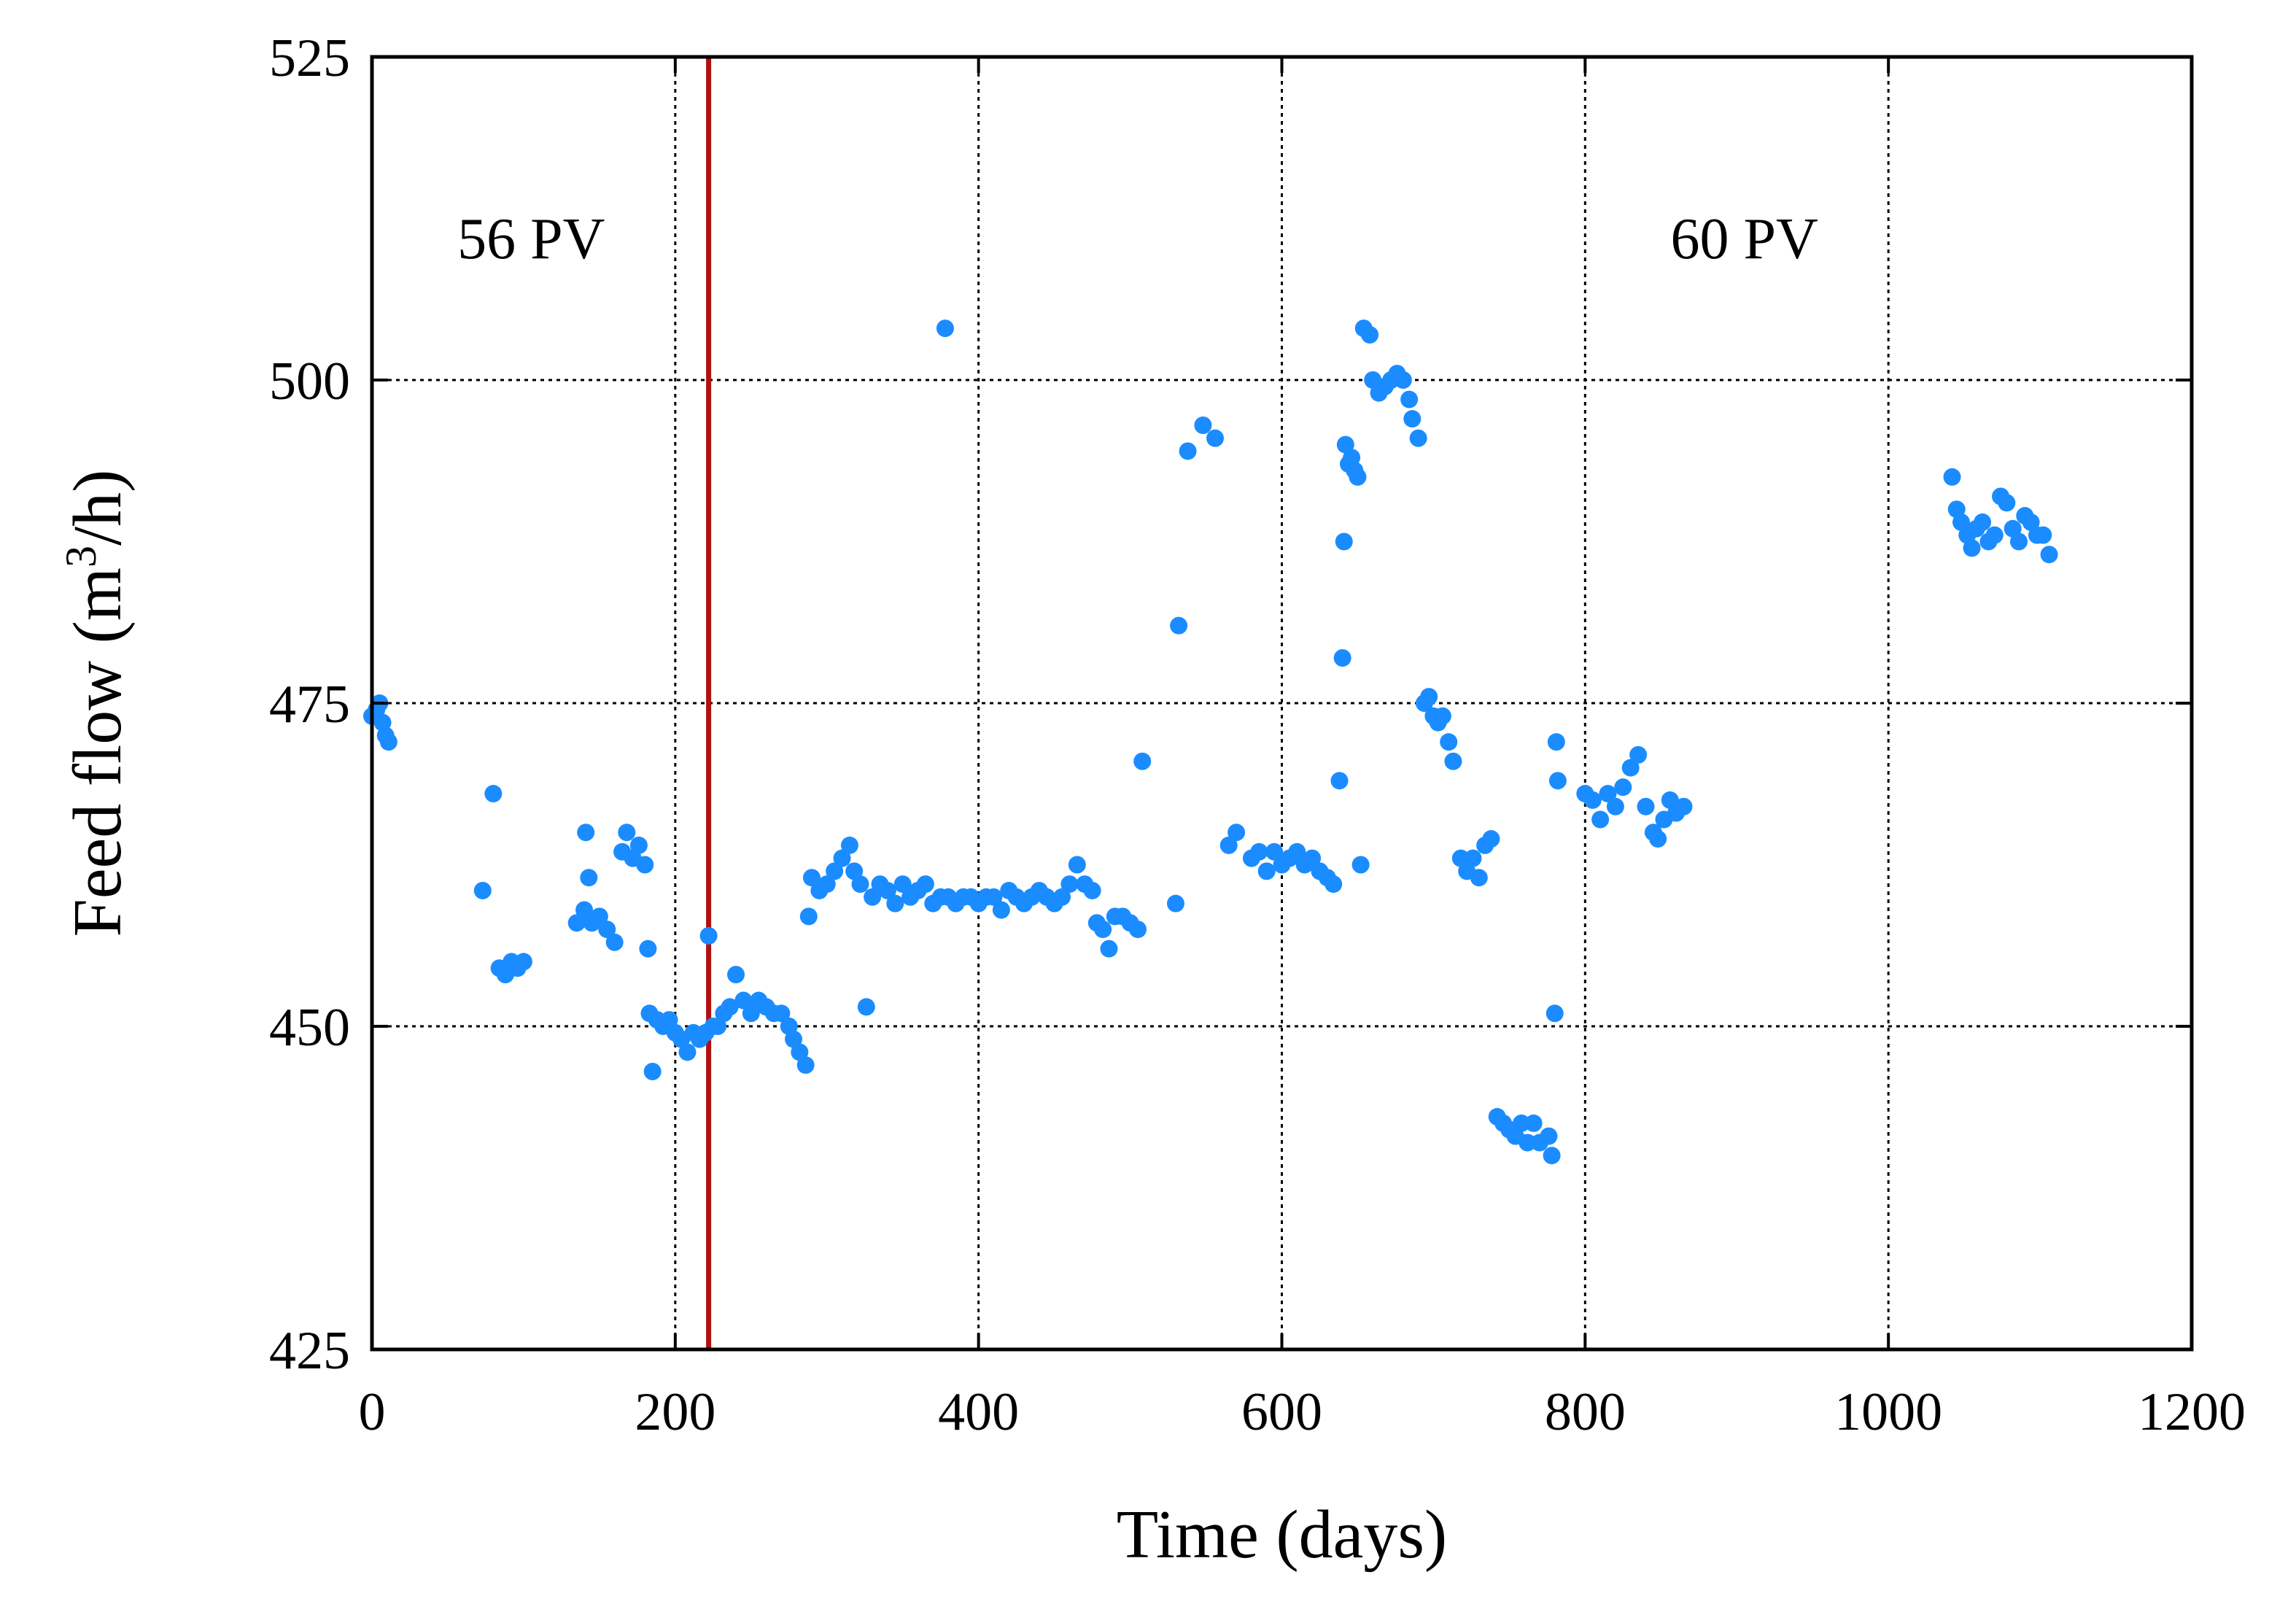 The image size is (2296, 1604). Describe the element at coordinates (309, 1028) in the screenshot. I see `y-tick-label: 450` at that location.